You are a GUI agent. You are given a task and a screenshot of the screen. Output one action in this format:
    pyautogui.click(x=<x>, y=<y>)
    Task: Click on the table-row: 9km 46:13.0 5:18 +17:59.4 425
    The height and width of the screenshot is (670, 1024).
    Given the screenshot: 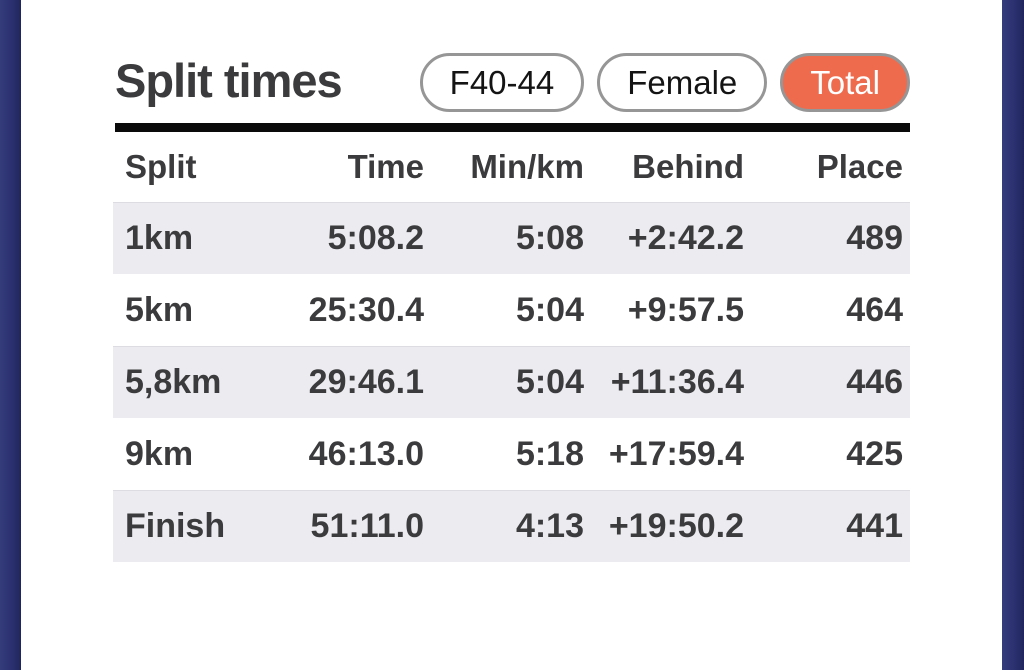 What is the action you would take?
    pyautogui.click(x=511, y=454)
    